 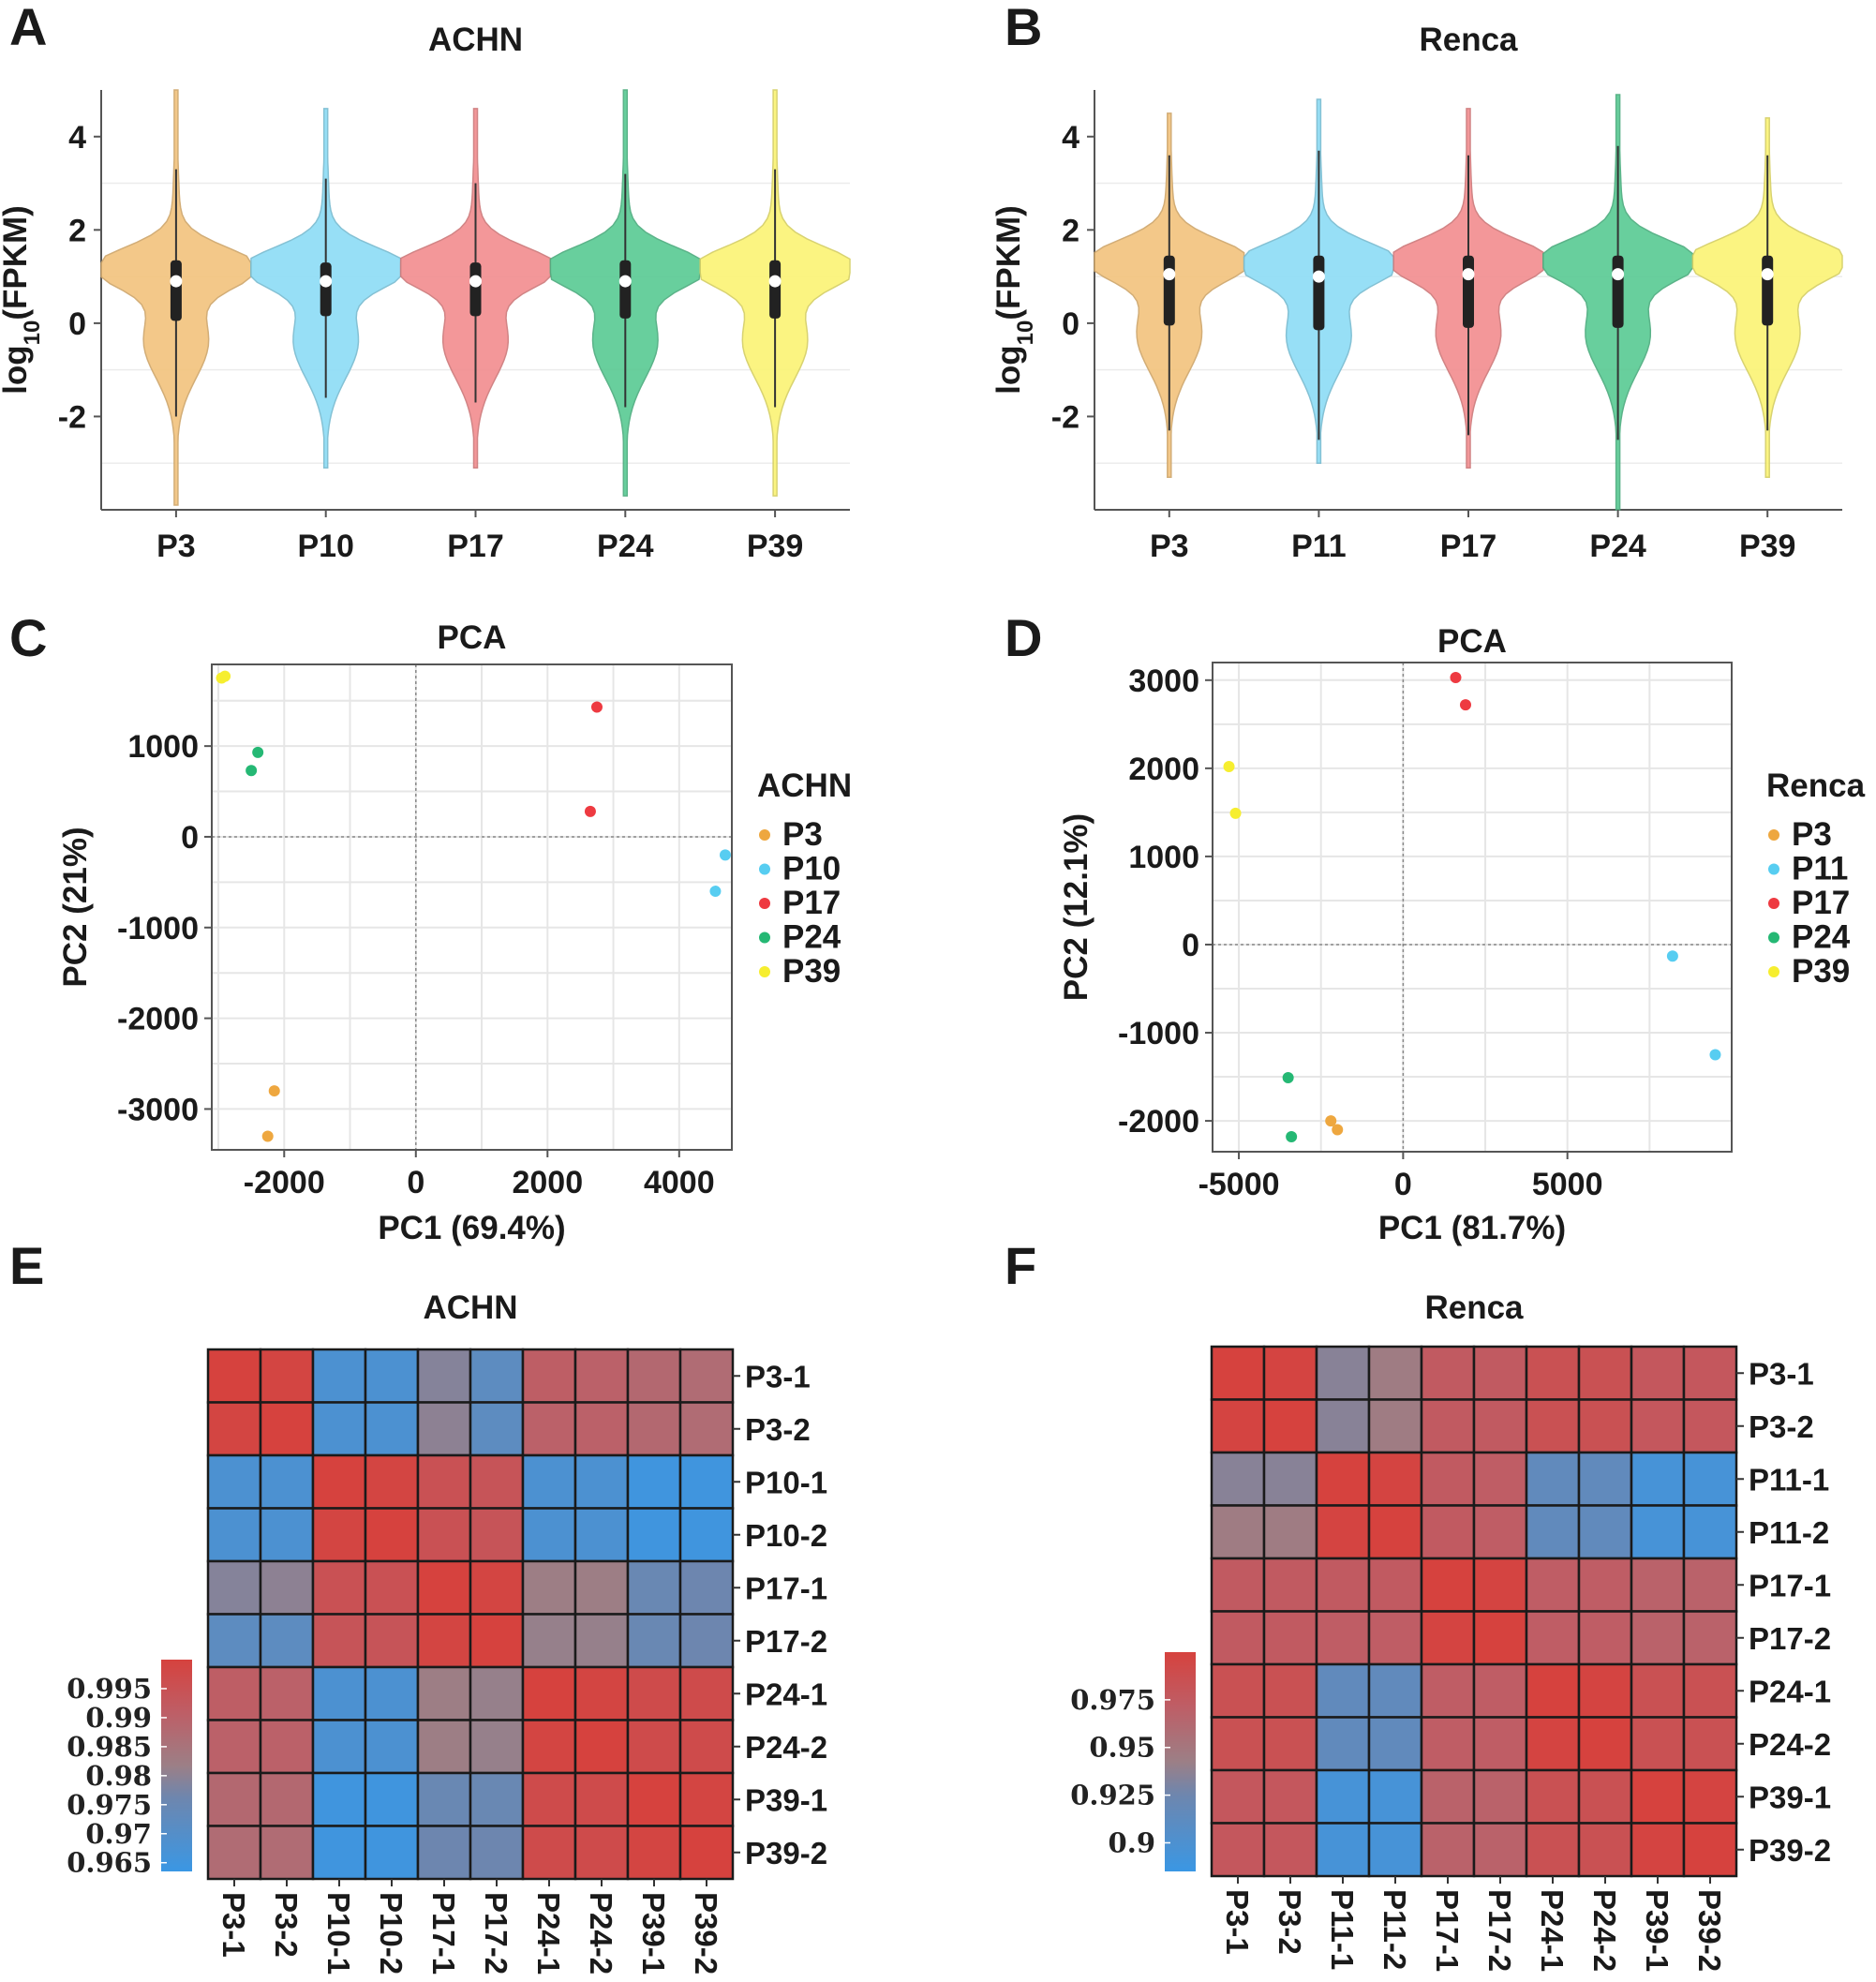 I want to click on y-axis-label: PC2 (21%), so click(x=76, y=907).